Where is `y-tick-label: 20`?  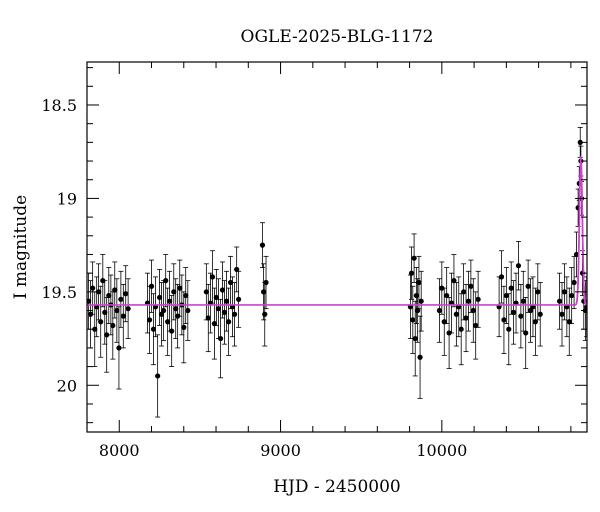 y-tick-label: 20 is located at coordinates (67, 385).